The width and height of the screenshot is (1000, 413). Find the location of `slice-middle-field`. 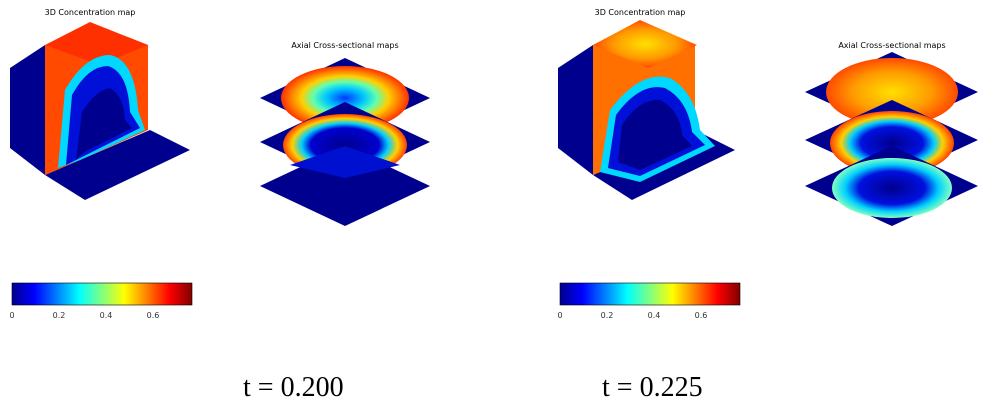

slice-middle-field is located at coordinates (892, 143).